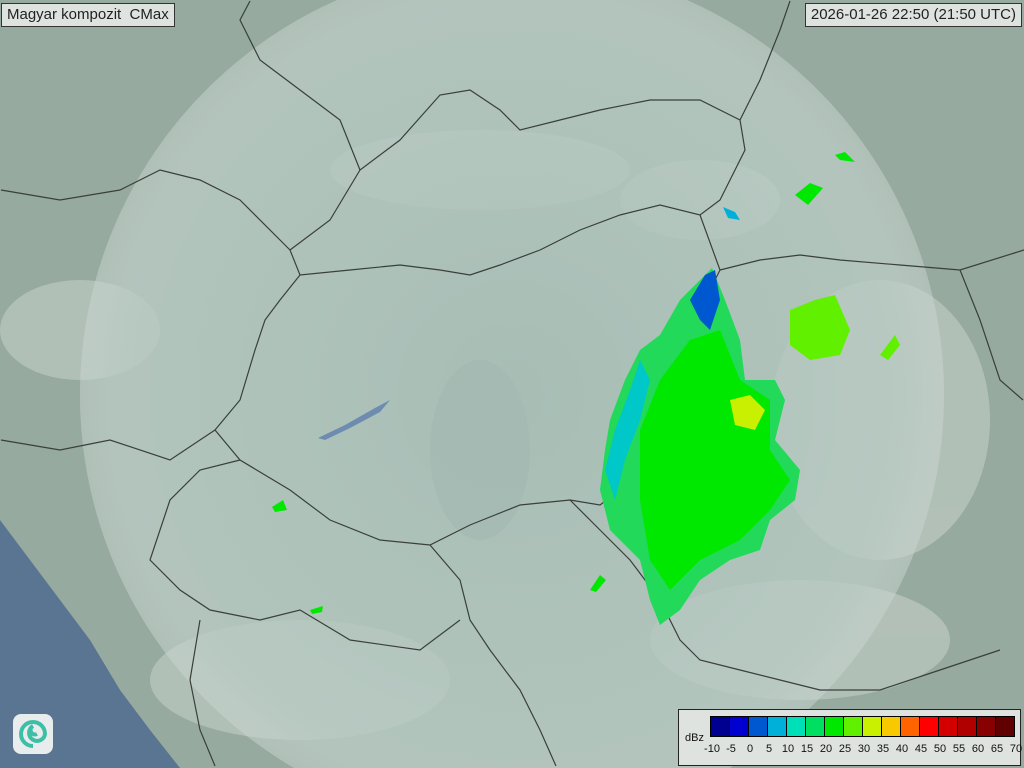 Image resolution: width=1024 pixels, height=768 pixels. I want to click on legend-ticks: -10 -5 0 5 10 15 20 25 30 35 40 45 50 55 60 65 70, so click(862, 750).